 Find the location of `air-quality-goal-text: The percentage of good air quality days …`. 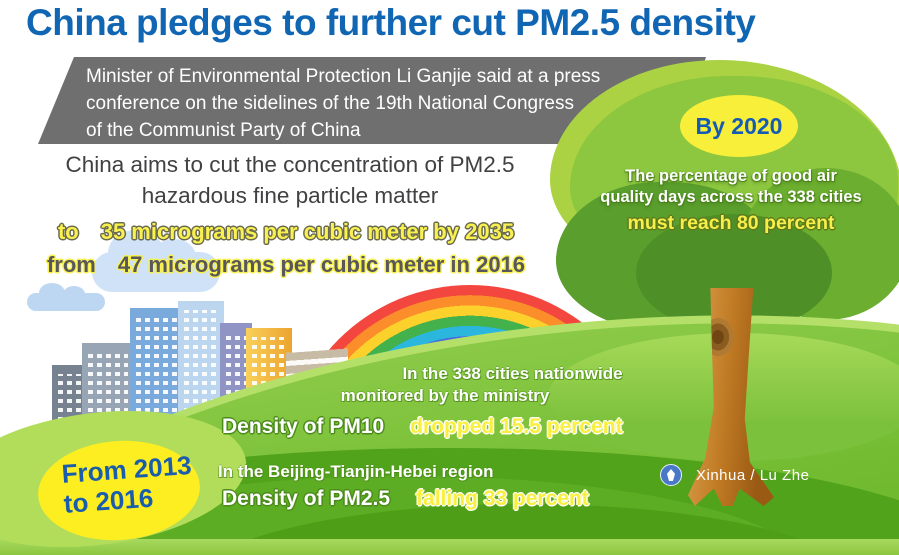

air-quality-goal-text: The percentage of good air quality days … is located at coordinates (731, 187).